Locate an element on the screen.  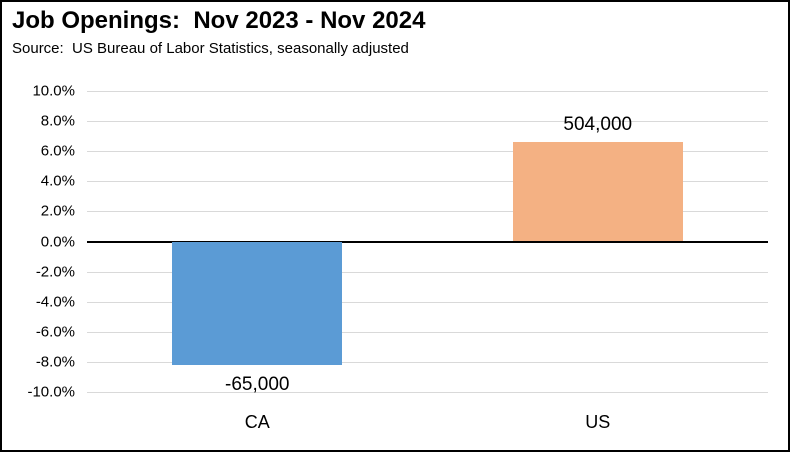
x-axis-category-label-ca: CA is located at coordinates (257, 422).